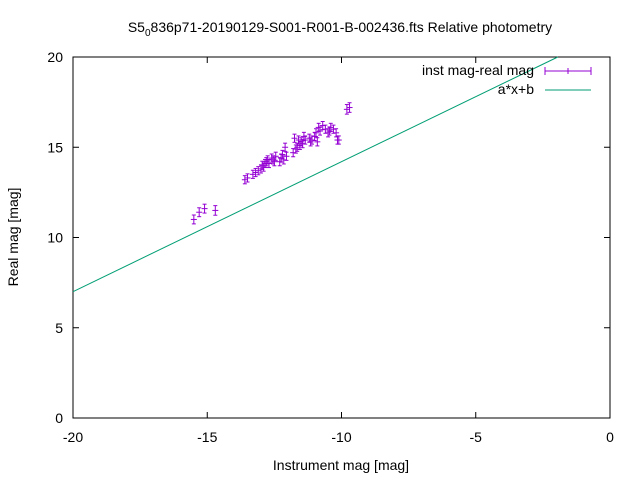  What do you see at coordinates (341, 465) in the screenshot?
I see `x-axis-label: Instrument mag [mag]` at bounding box center [341, 465].